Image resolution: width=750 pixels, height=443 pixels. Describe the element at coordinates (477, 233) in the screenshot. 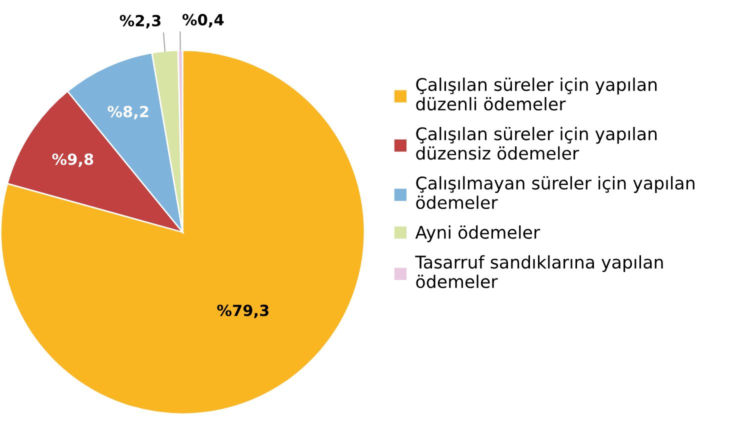

I see `legend-label: Ayni ödemeler` at that location.